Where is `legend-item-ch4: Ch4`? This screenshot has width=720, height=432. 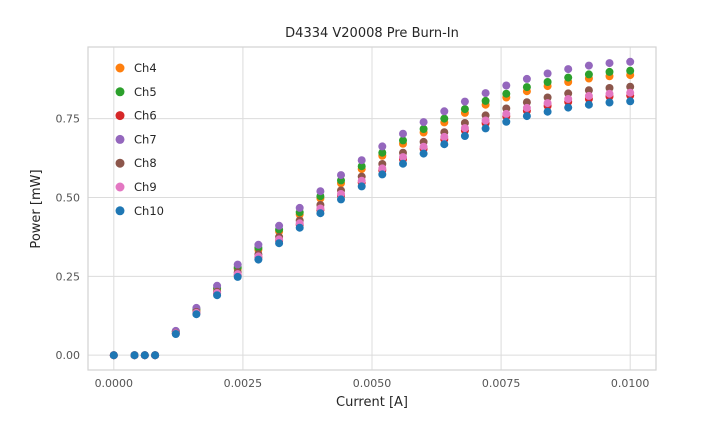
legend-item-ch4: Ch4 is located at coordinates (136, 68).